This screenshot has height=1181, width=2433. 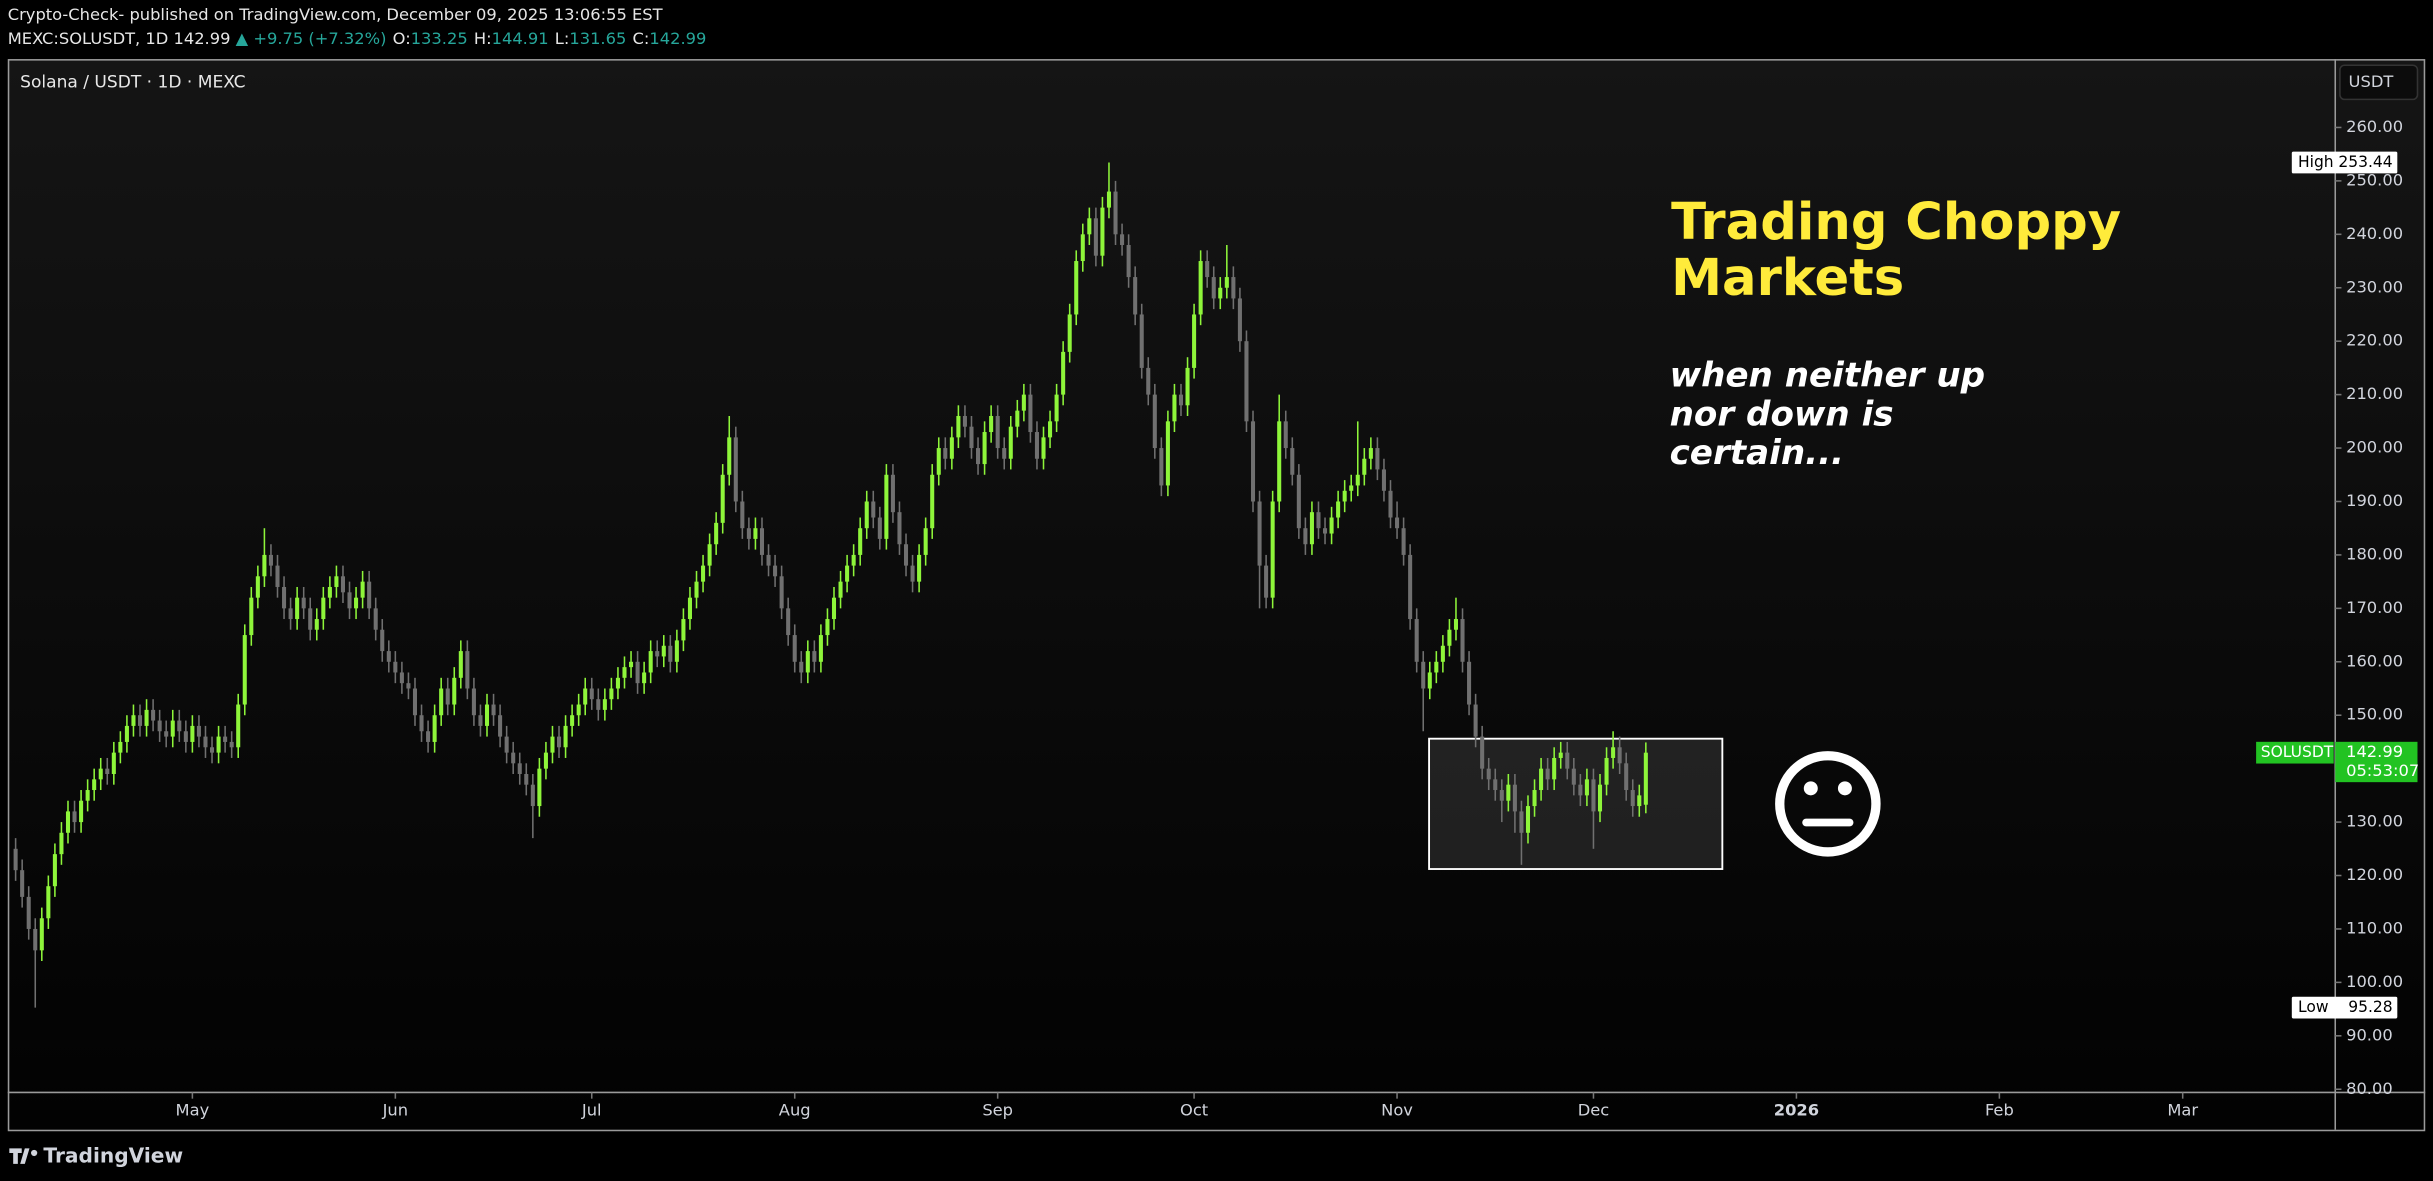 What do you see at coordinates (88, 37) in the screenshot?
I see `symbol: MEXC:SOLUSDT, 1D` at bounding box center [88, 37].